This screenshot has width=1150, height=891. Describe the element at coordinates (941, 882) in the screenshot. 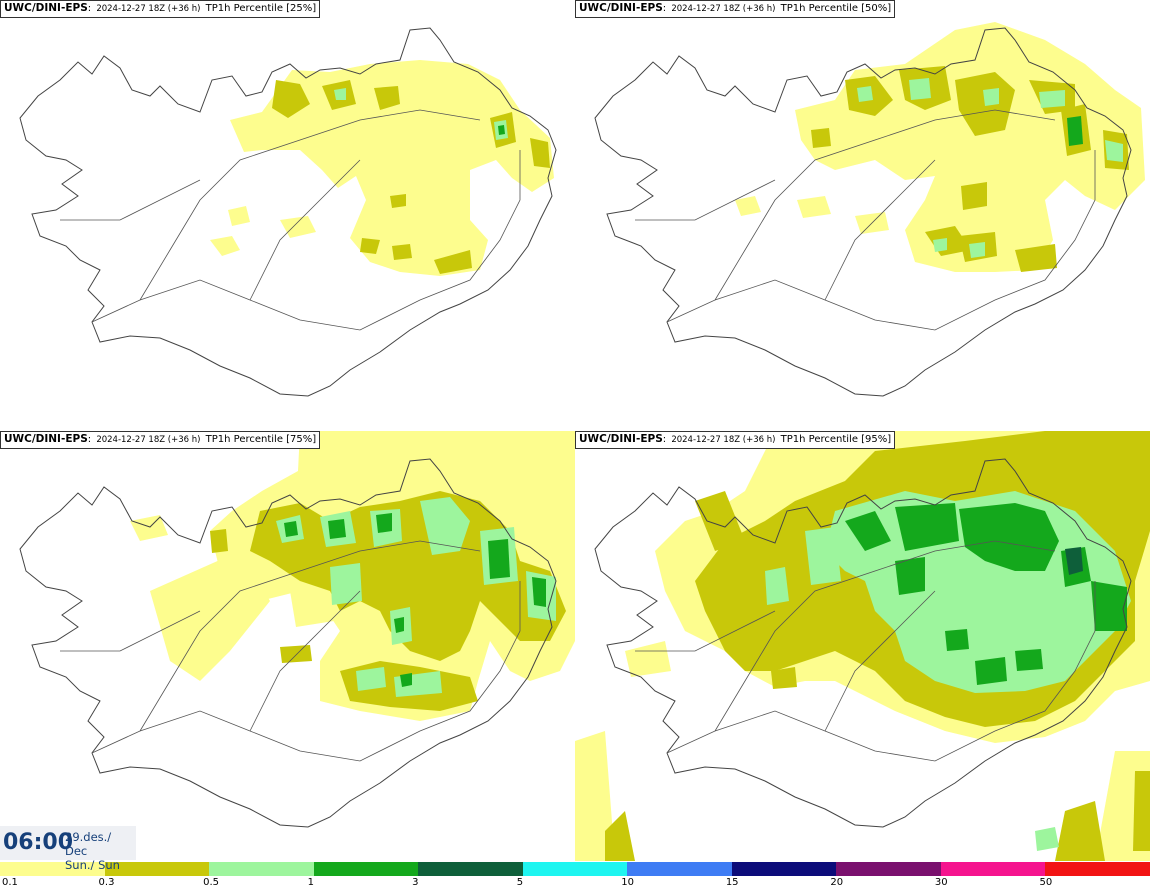

I see `legend-label: 30` at that location.